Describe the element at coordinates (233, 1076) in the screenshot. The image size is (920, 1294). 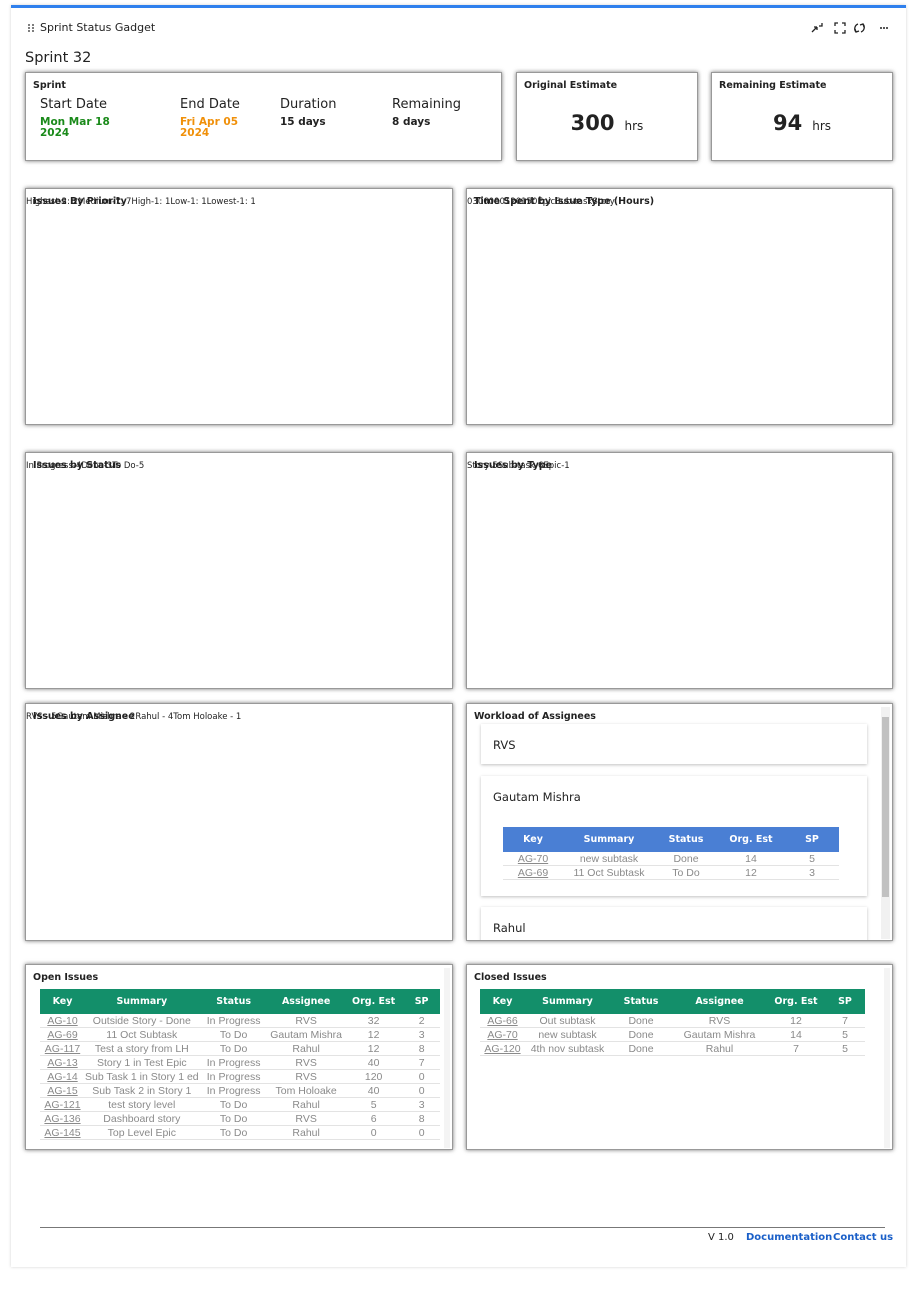
I see `cell: In Progress` at that location.